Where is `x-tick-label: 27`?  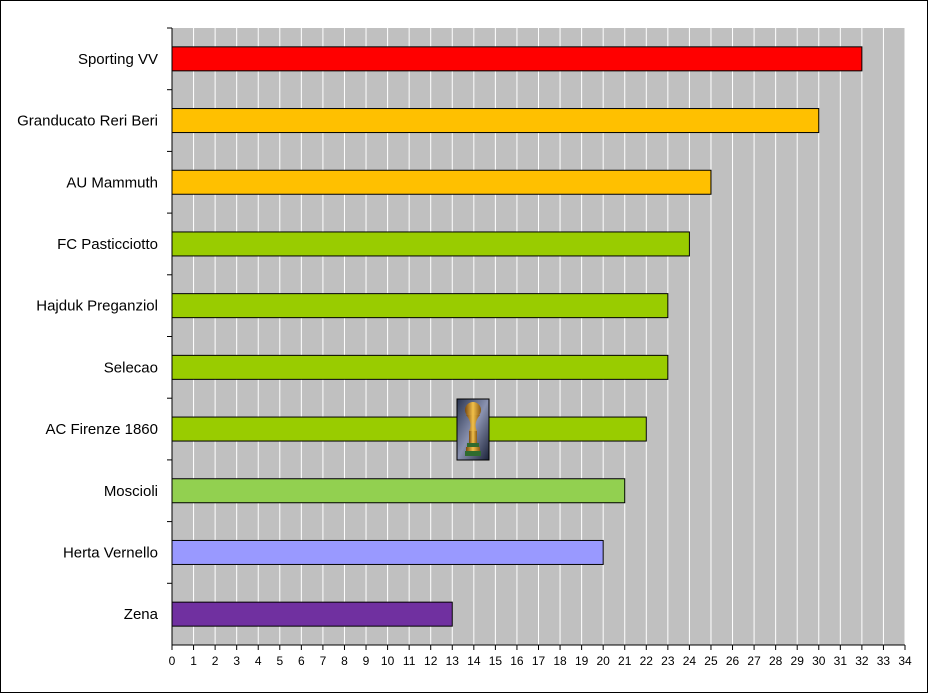
x-tick-label: 27 is located at coordinates (754, 661).